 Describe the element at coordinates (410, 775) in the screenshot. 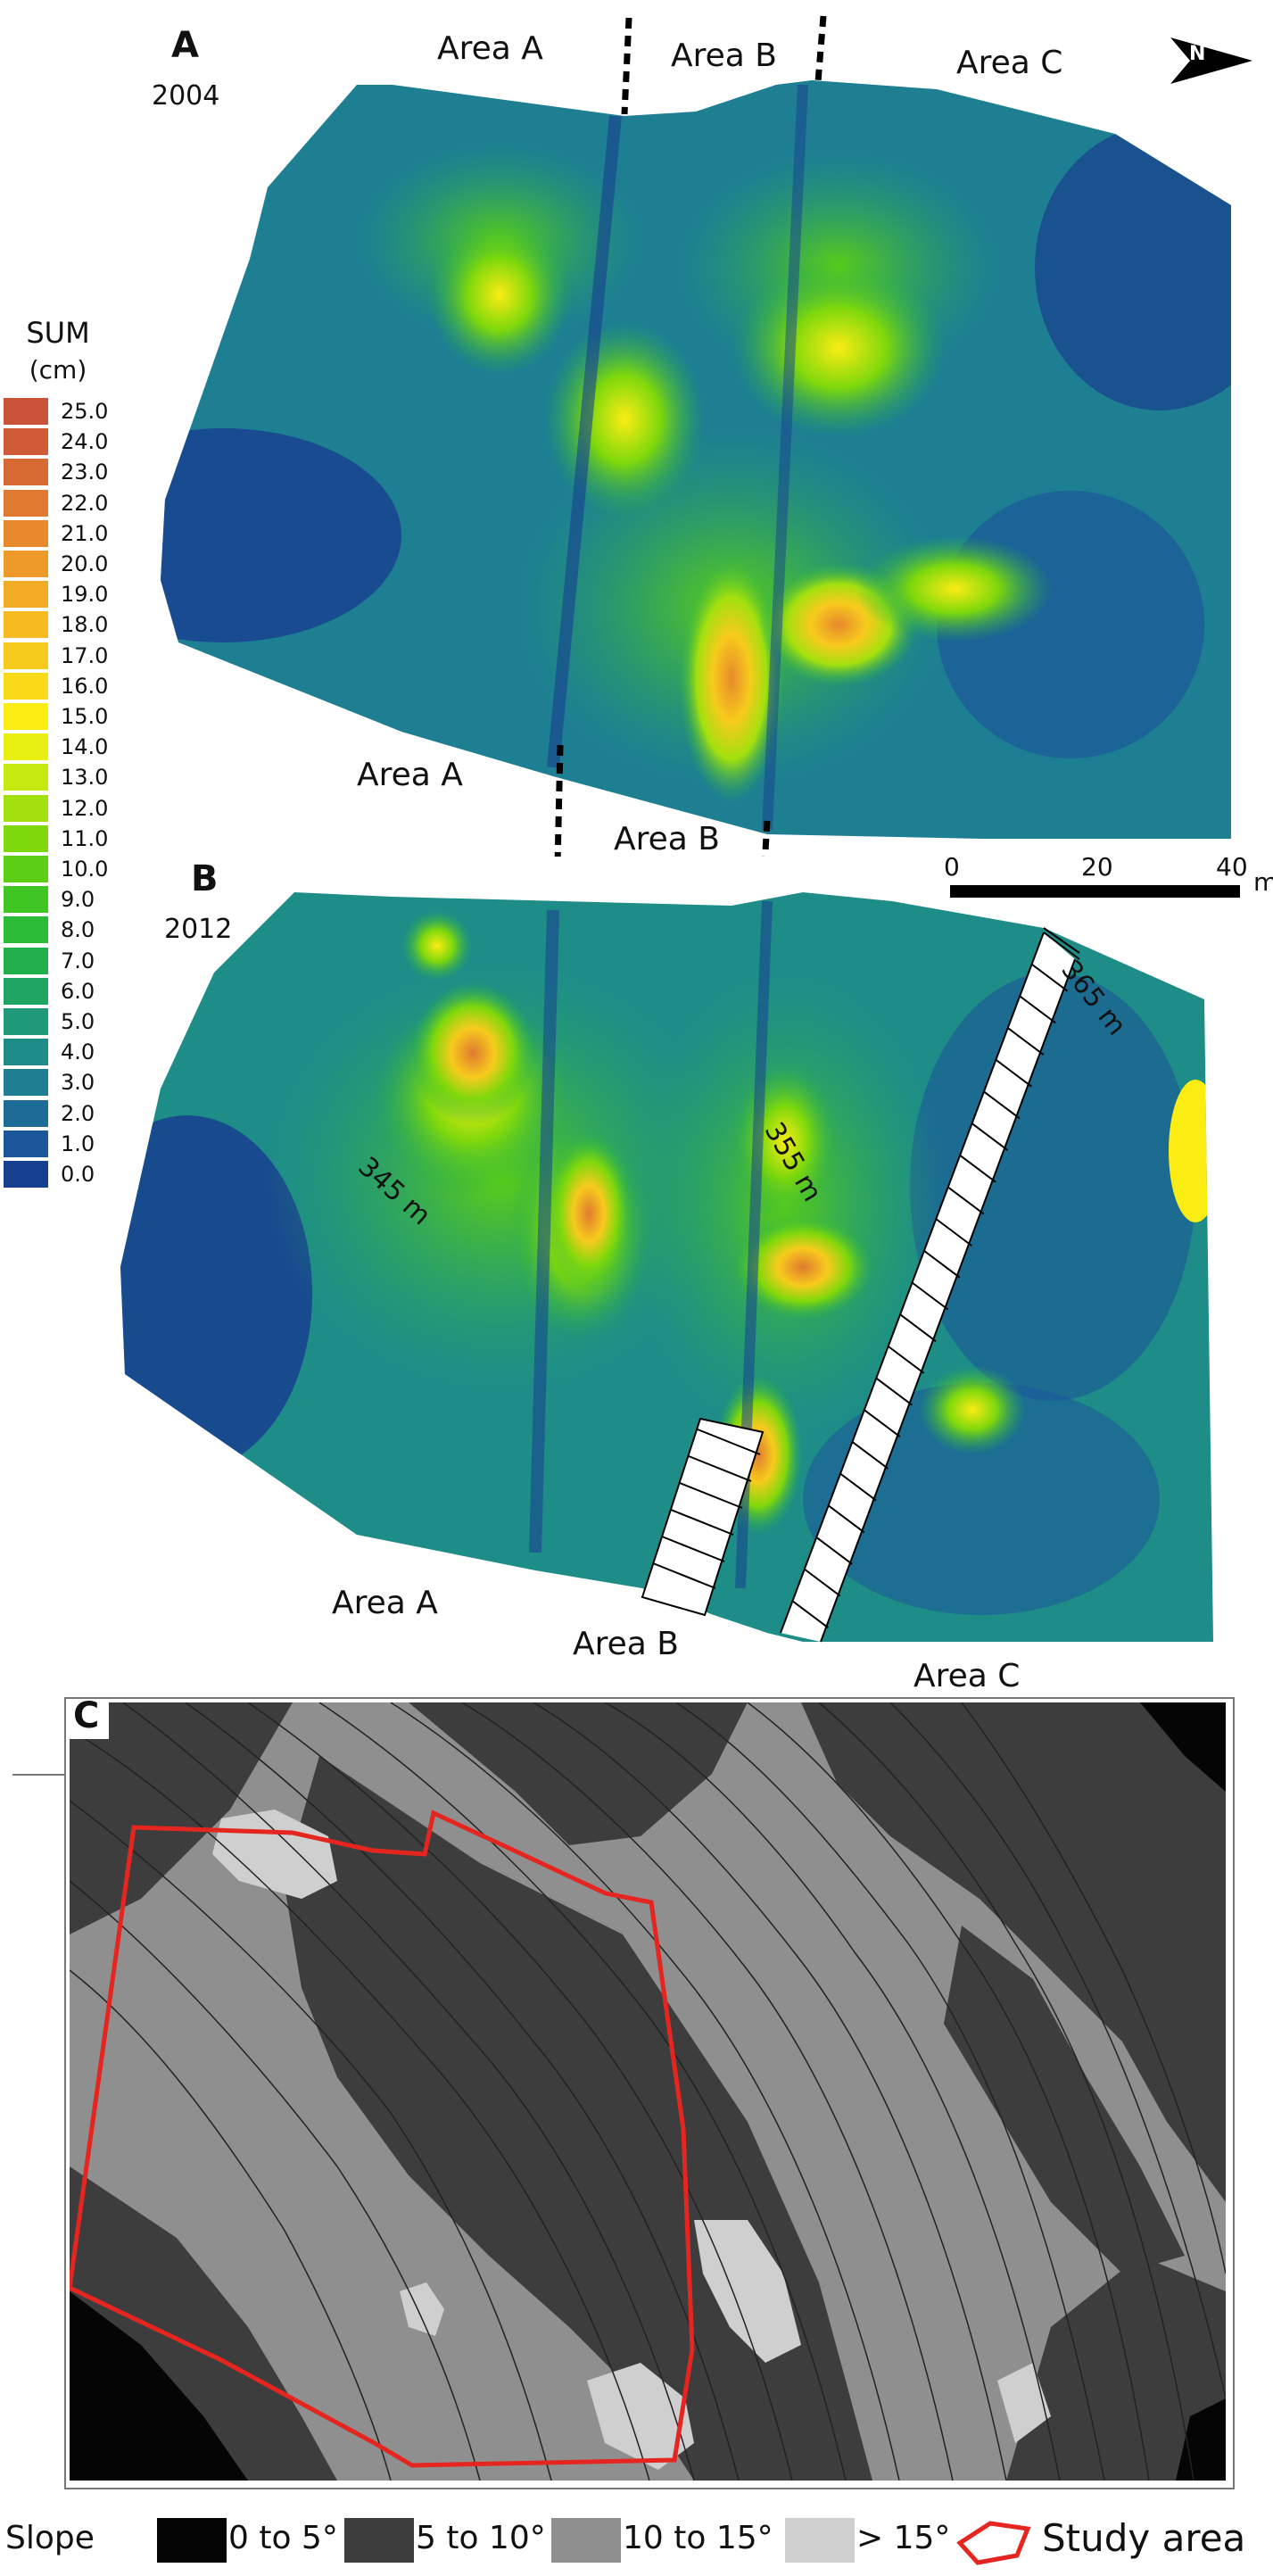

I see `panel-b-area-a-top-label: Area A` at that location.